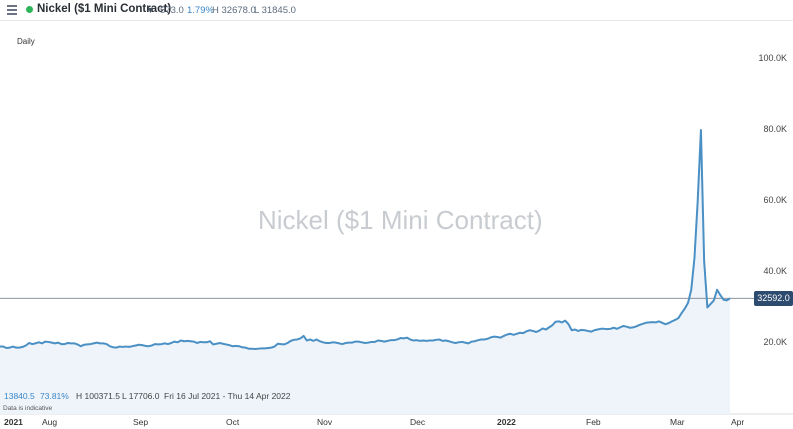  What do you see at coordinates (275, 10) in the screenshot?
I see `session-low: L 31845.0` at bounding box center [275, 10].